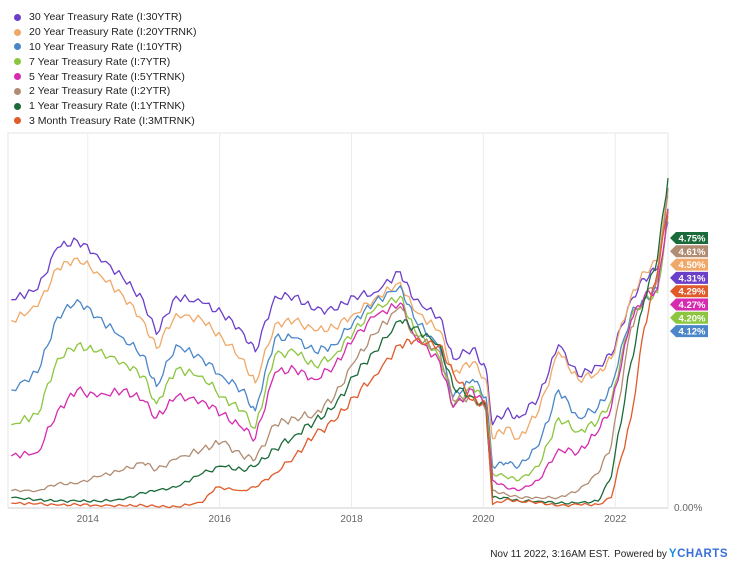 This screenshot has width=740, height=566. I want to click on legend-item: 1 Year Treasury Rate (I:1YTRNK), so click(105, 106).